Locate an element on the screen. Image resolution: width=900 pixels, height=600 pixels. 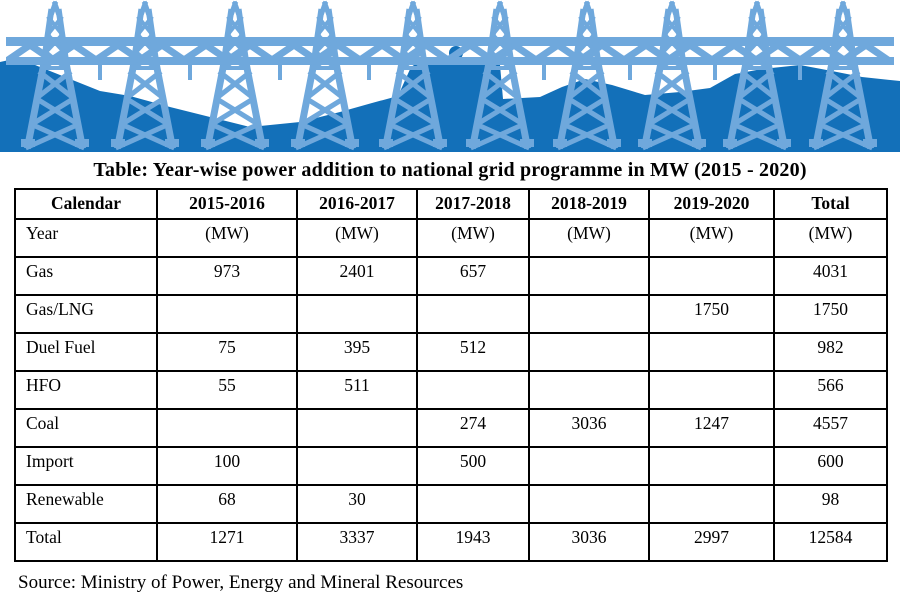
table-row: Total 1271 3337 1943 3036 2997 12584 is located at coordinates (451, 542).